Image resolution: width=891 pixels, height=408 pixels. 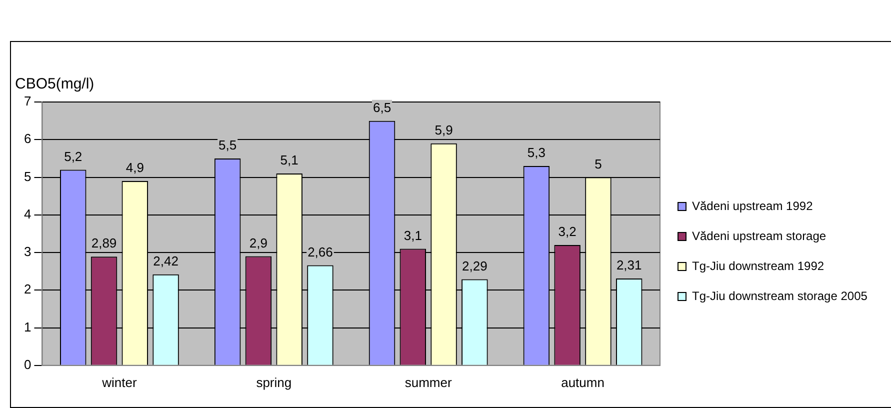 What do you see at coordinates (28, 289) in the screenshot?
I see `y-tick-label: 2` at bounding box center [28, 289].